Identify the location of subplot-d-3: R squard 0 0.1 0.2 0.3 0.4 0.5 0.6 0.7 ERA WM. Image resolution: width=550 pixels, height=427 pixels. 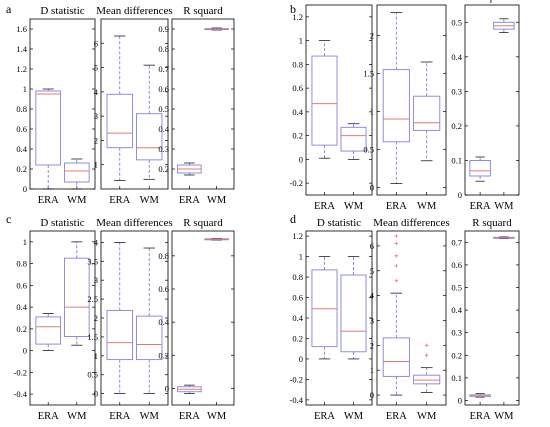
(485, 319).